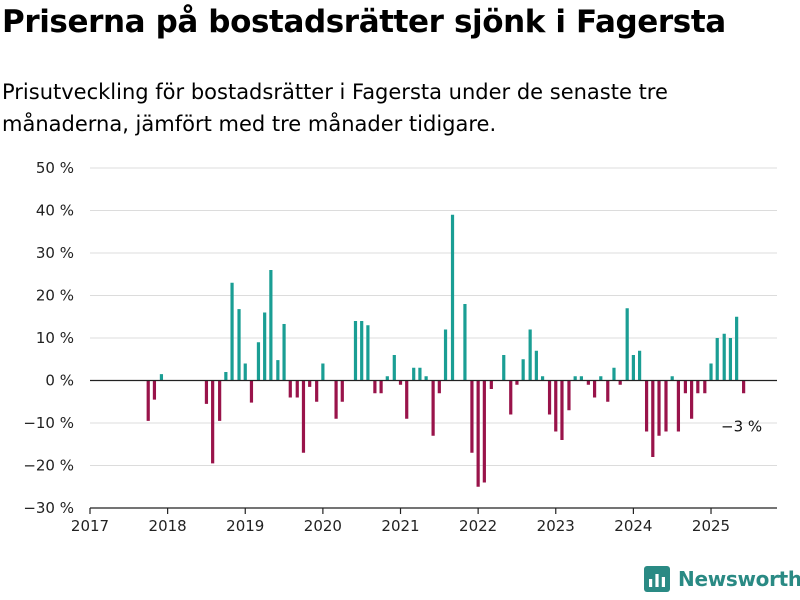 The height and width of the screenshot is (600, 800). Describe the element at coordinates (90, 526) in the screenshot. I see `x-tick-label: 2017` at that location.